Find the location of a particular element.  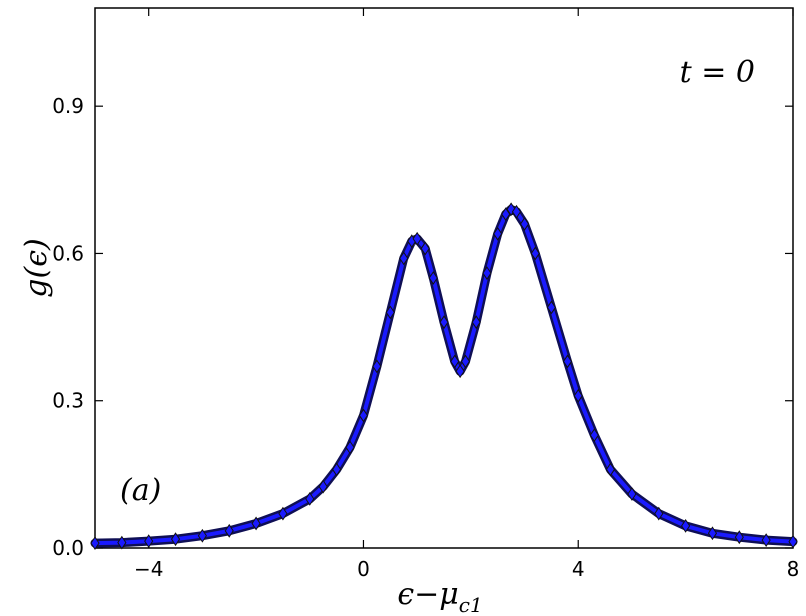

x-axis-label: ϵ−μc1 is located at coordinates (439, 596).